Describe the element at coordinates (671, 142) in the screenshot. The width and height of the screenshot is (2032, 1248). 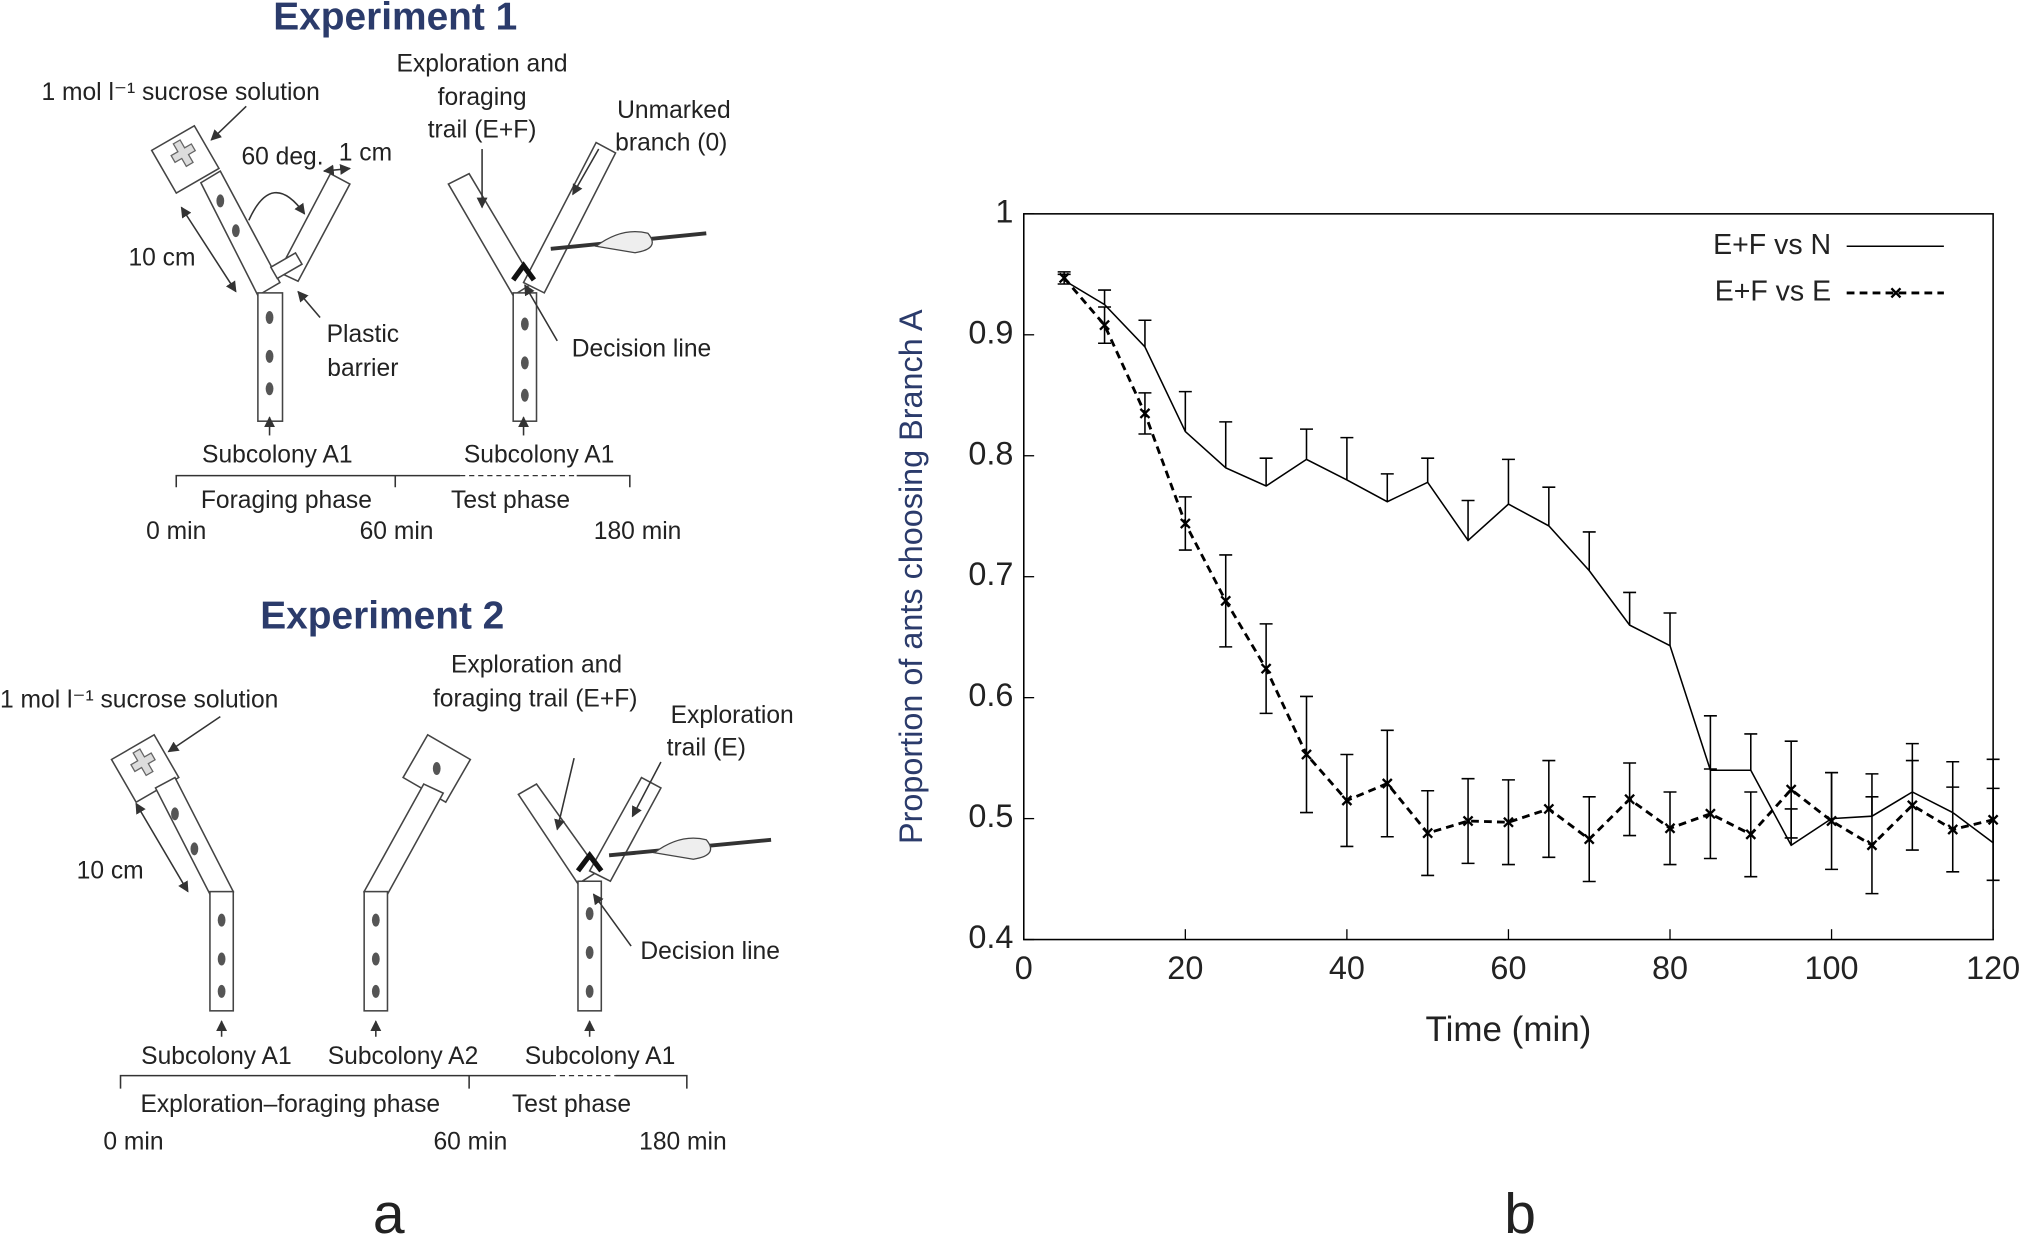
I see `label: branch (0)` at that location.